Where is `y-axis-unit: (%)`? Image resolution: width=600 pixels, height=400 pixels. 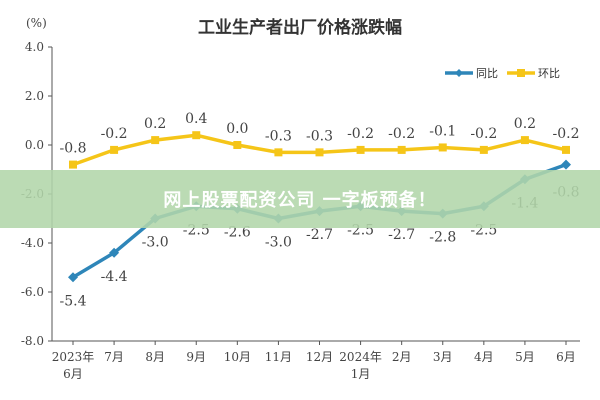 y-axis-unit: (%) is located at coordinates (36, 23).